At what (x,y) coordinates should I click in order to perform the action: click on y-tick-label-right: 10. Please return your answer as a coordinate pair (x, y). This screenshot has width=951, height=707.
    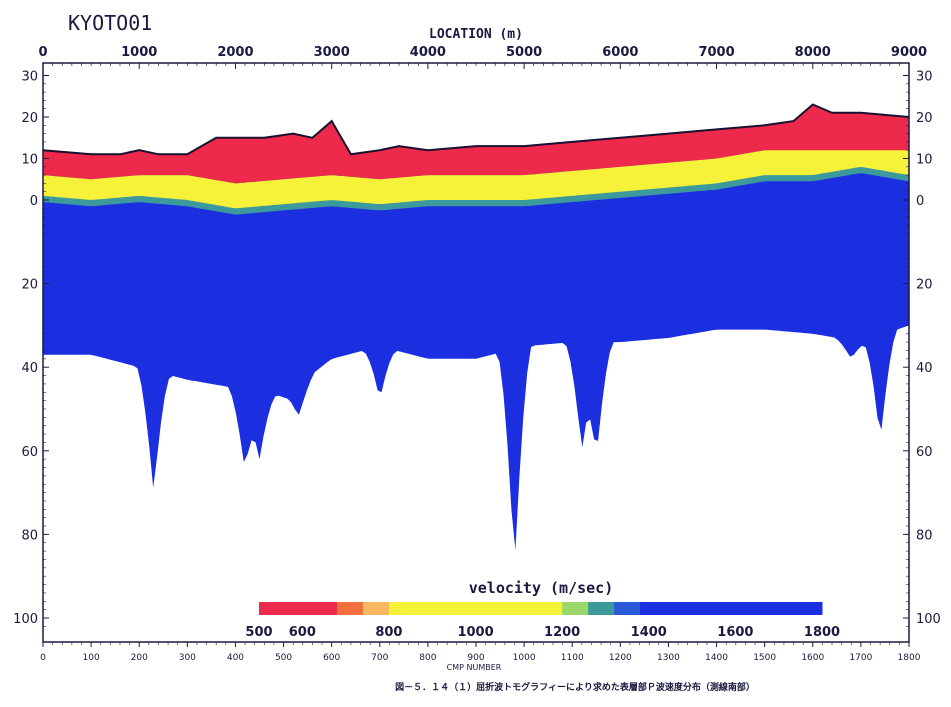
    Looking at the image, I should click on (924, 160).